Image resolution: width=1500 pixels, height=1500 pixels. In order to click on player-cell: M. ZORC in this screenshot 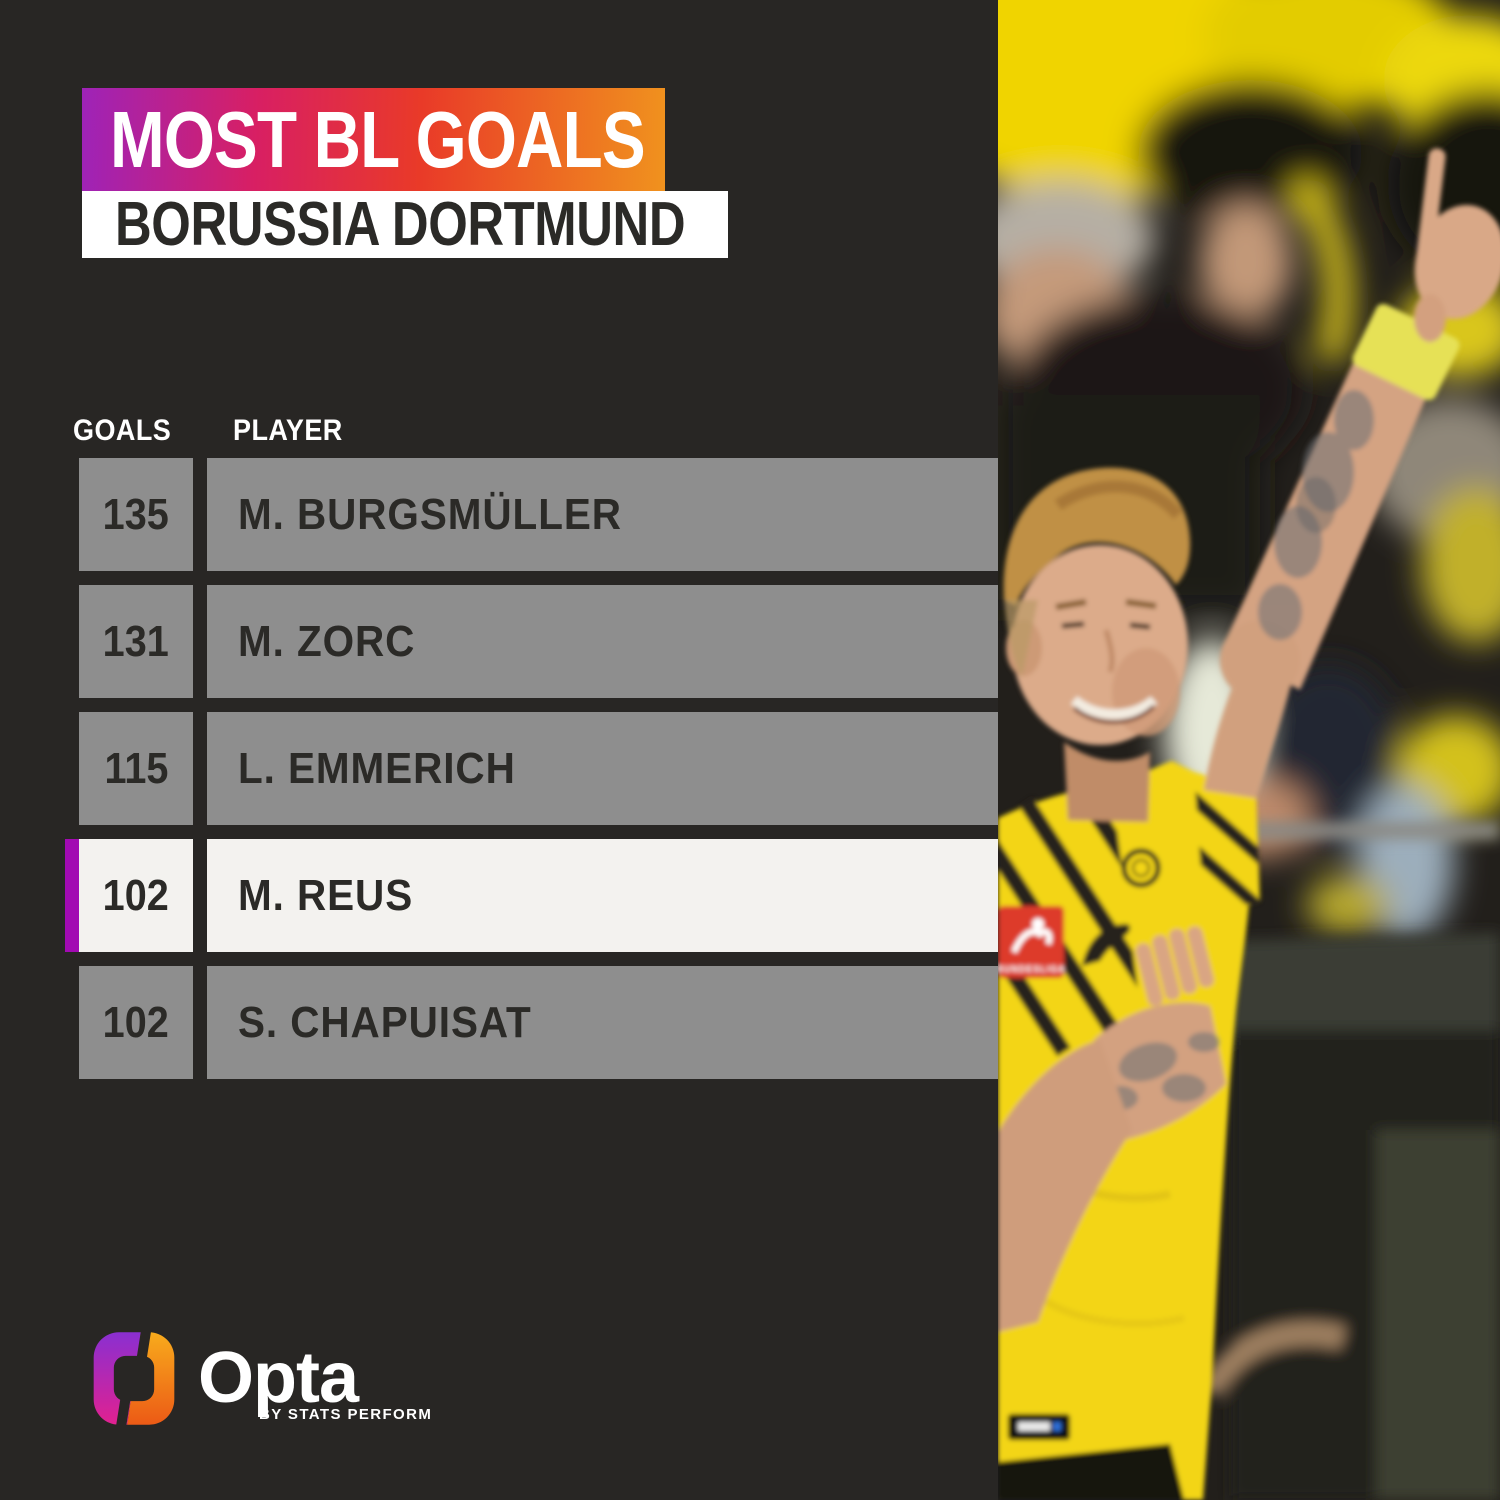, I will do `click(603, 641)`.